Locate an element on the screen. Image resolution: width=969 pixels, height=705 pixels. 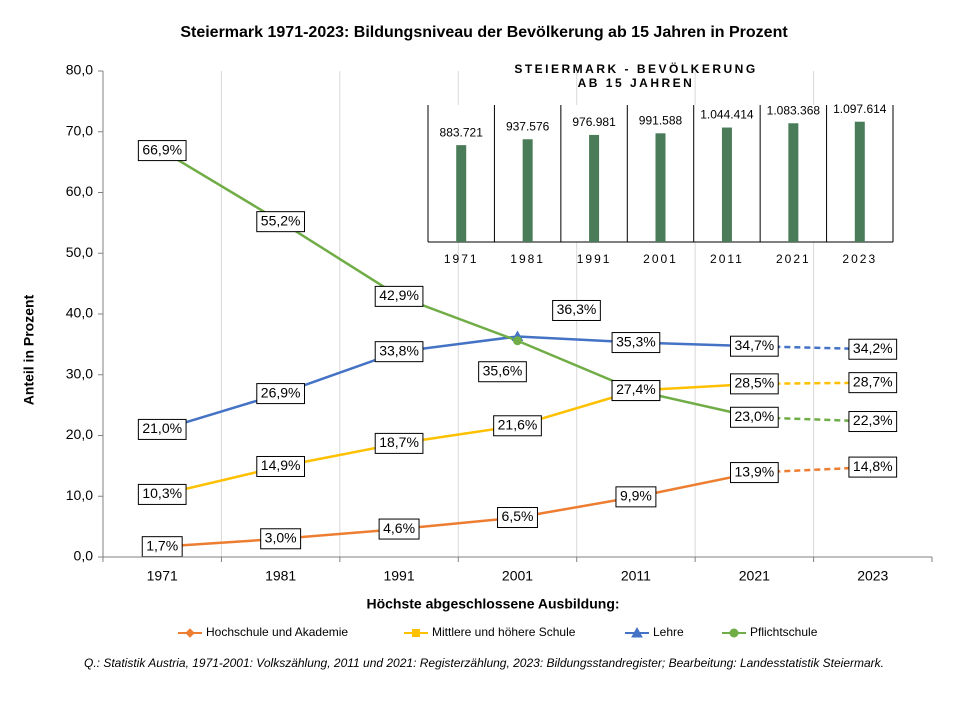
data-label: 9,9% is located at coordinates (636, 496).